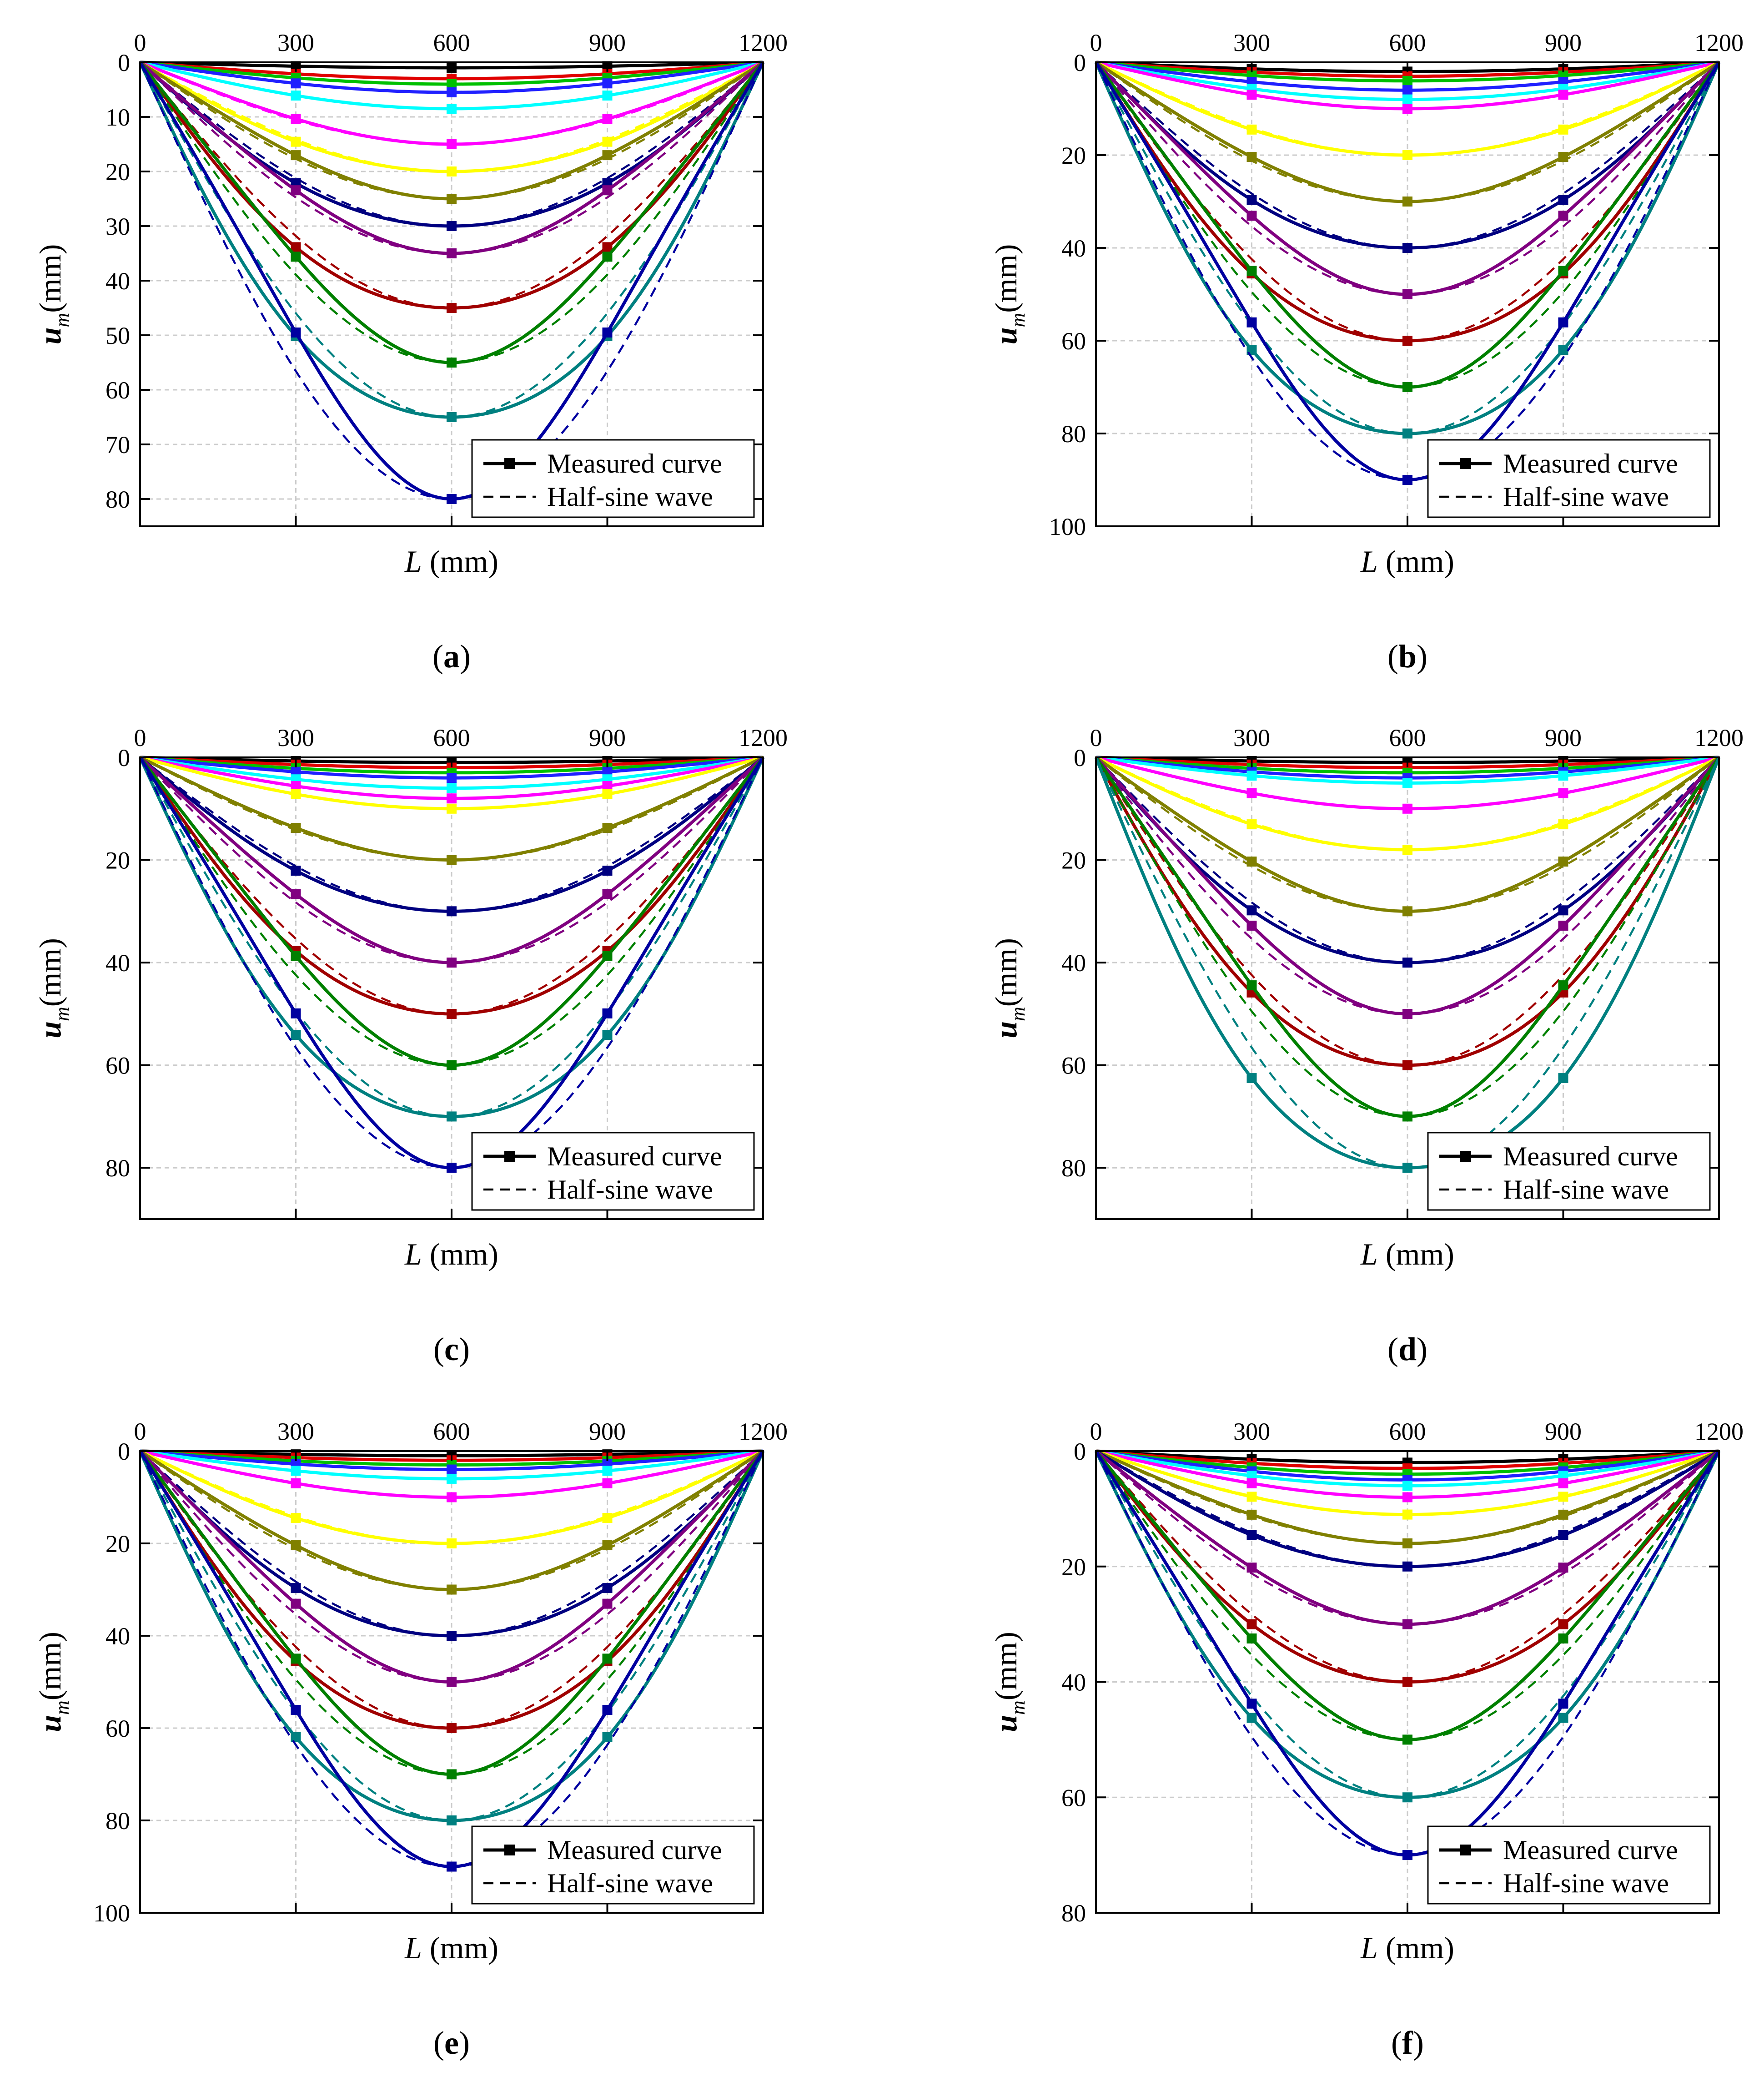  What do you see at coordinates (607, 1431) in the screenshot?
I see `x-tick-label: 900` at bounding box center [607, 1431].